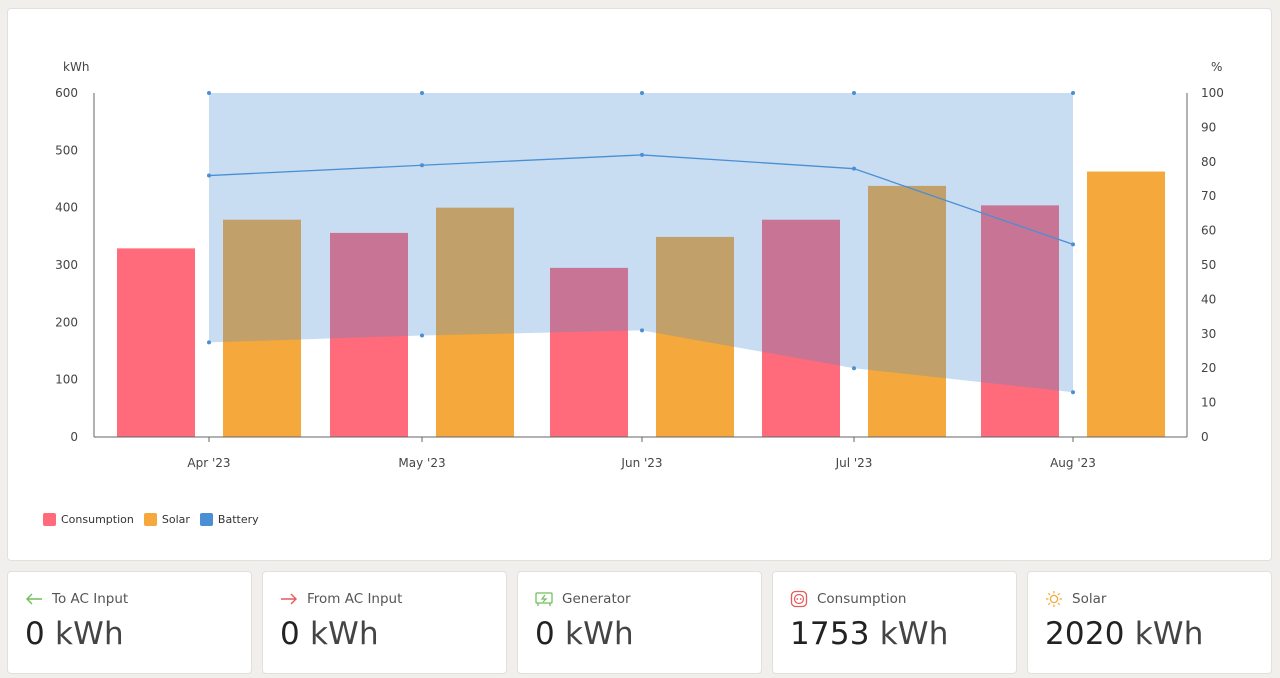 The width and height of the screenshot is (1280, 678). I want to click on legend-label-battery: Battery, so click(238, 519).